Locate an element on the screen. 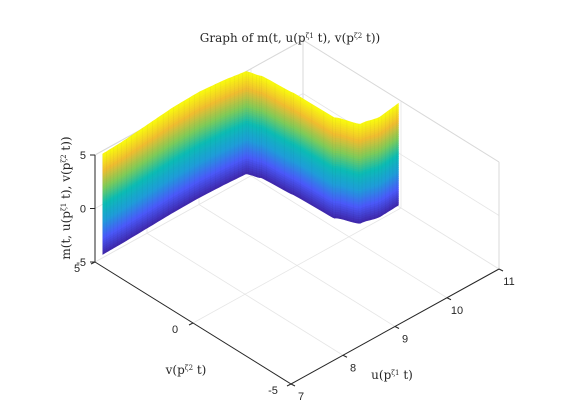  x-tick-label: 7 is located at coordinates (301, 397).